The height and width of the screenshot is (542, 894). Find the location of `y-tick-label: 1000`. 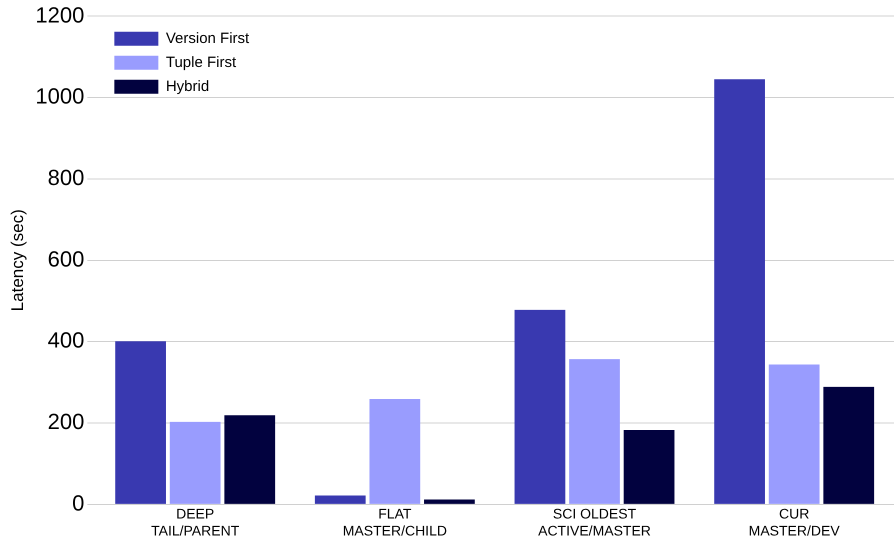

y-tick-label: 1000 is located at coordinates (59, 96).